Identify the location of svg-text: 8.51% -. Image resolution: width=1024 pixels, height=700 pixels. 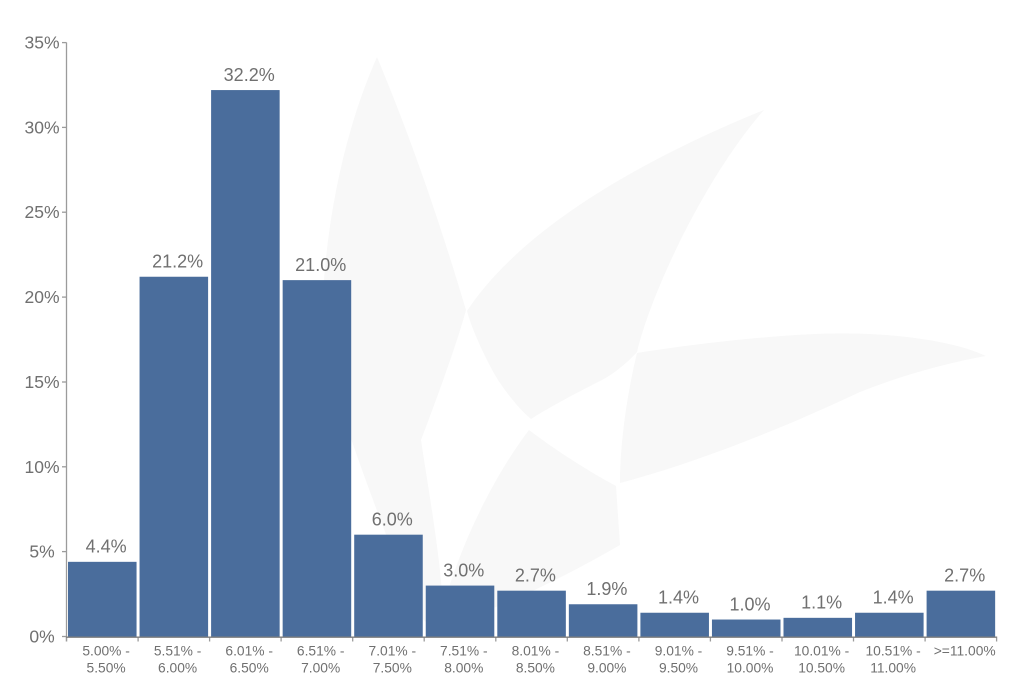
(607, 651).